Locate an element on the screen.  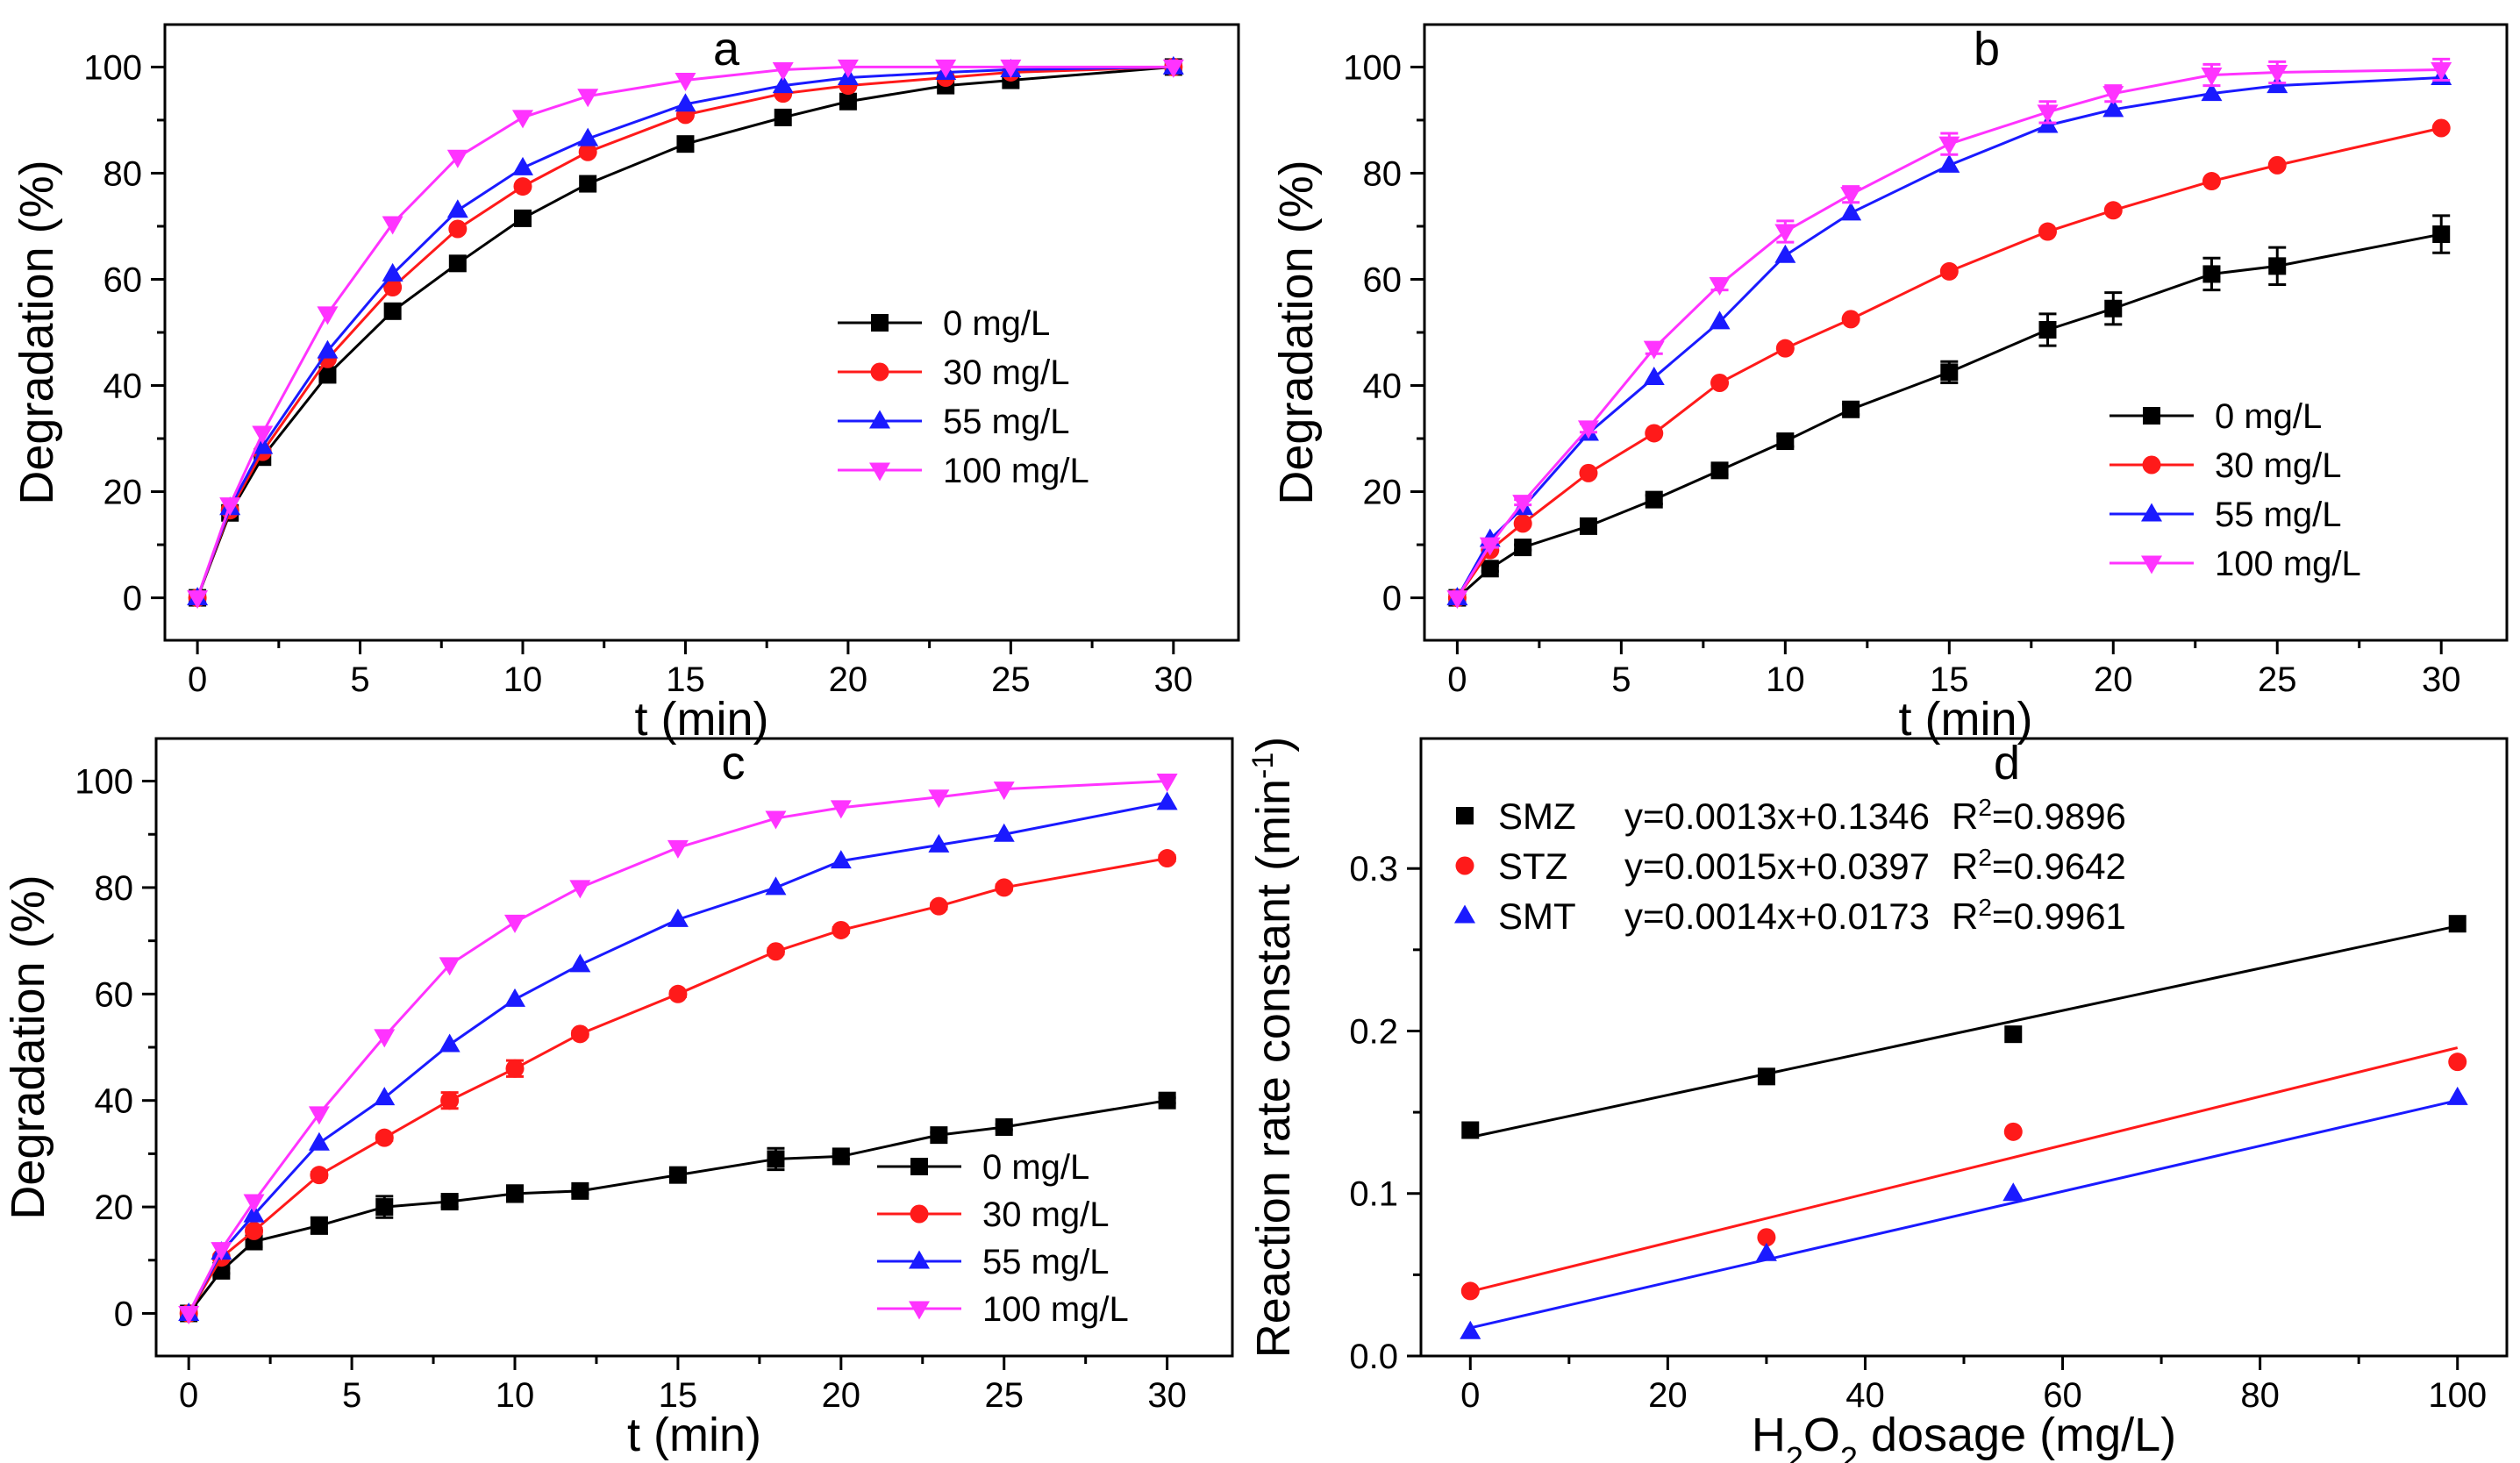
x-tick-label: 100 is located at coordinates (2457, 1395).